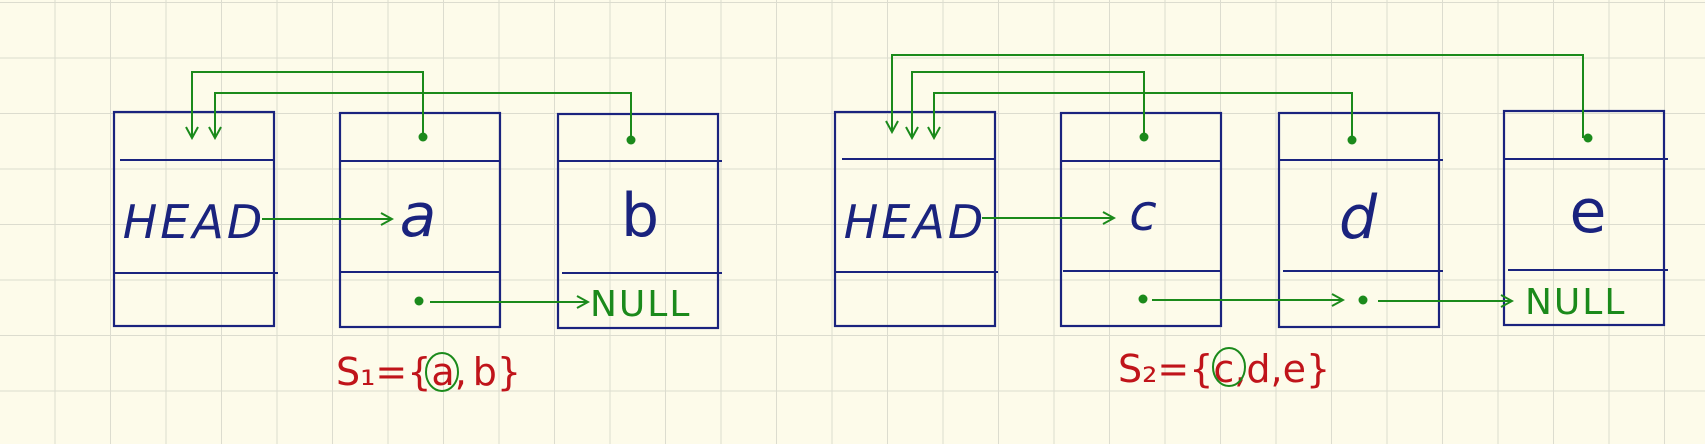 The width and height of the screenshot is (1705, 444). Describe the element at coordinates (1575, 302) in the screenshot. I see `list2-null-terminator: NULL` at that location.